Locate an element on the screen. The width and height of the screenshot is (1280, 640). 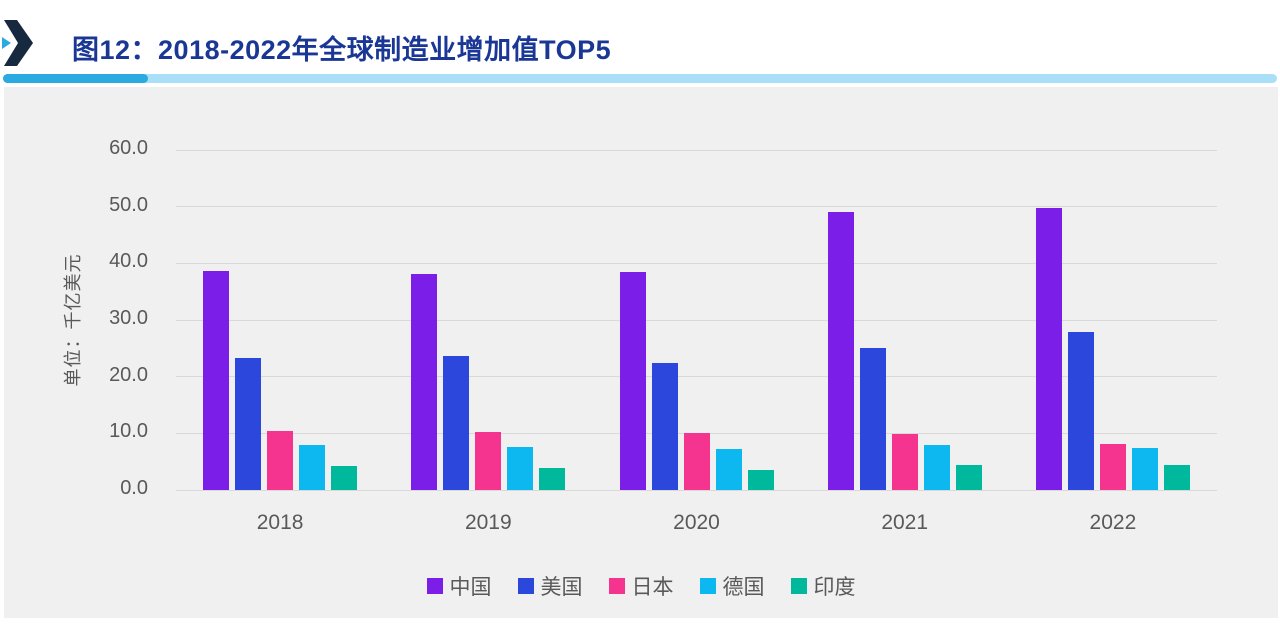
divider-light-segment is located at coordinates (640, 78).